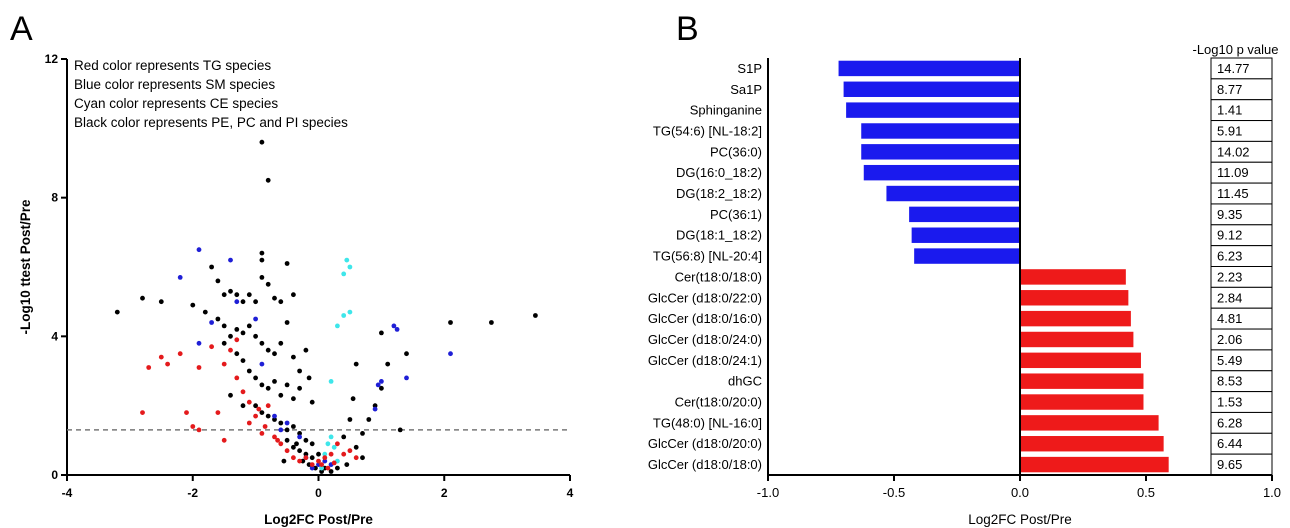 Image resolution: width=1290 pixels, height=528 pixels. I want to click on y-tick-label: 0, so click(54, 475).